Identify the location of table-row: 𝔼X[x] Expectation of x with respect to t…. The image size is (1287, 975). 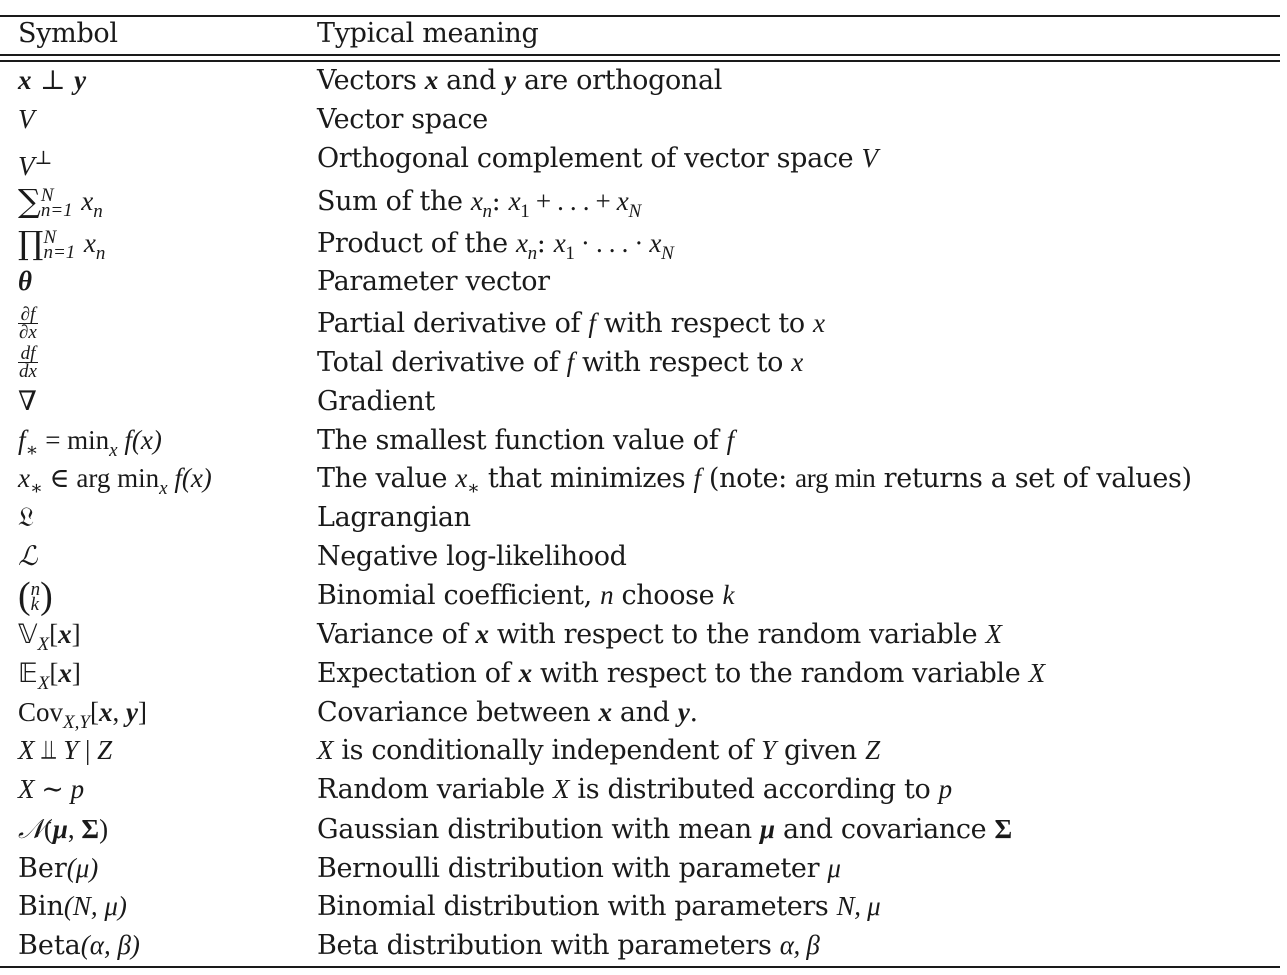
(640, 674).